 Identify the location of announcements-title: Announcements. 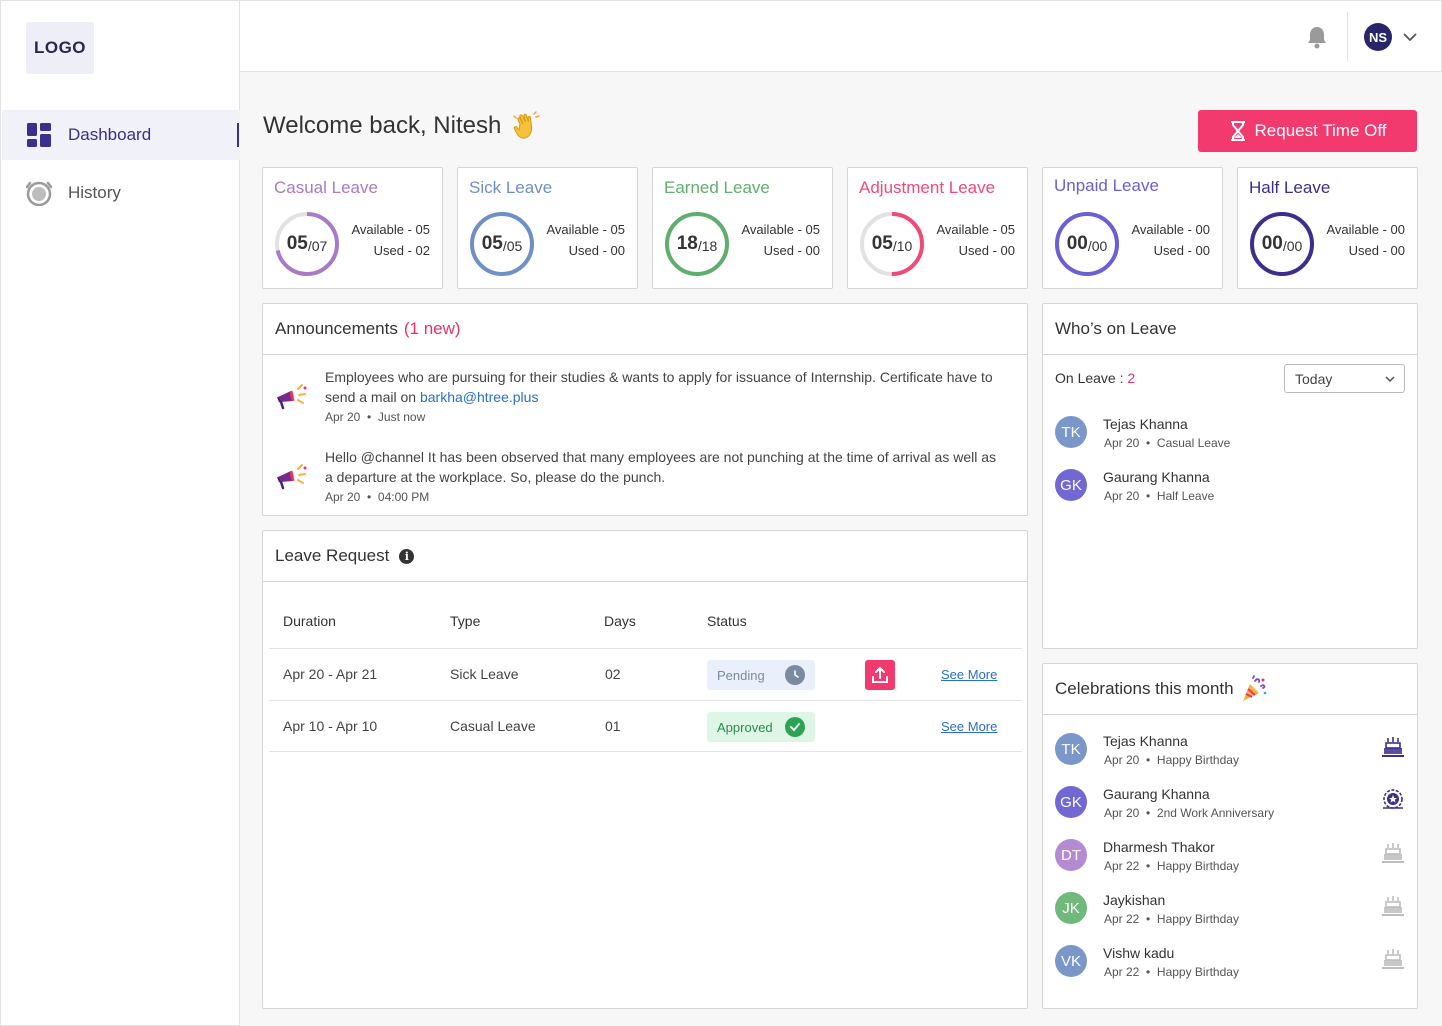
(336, 328).